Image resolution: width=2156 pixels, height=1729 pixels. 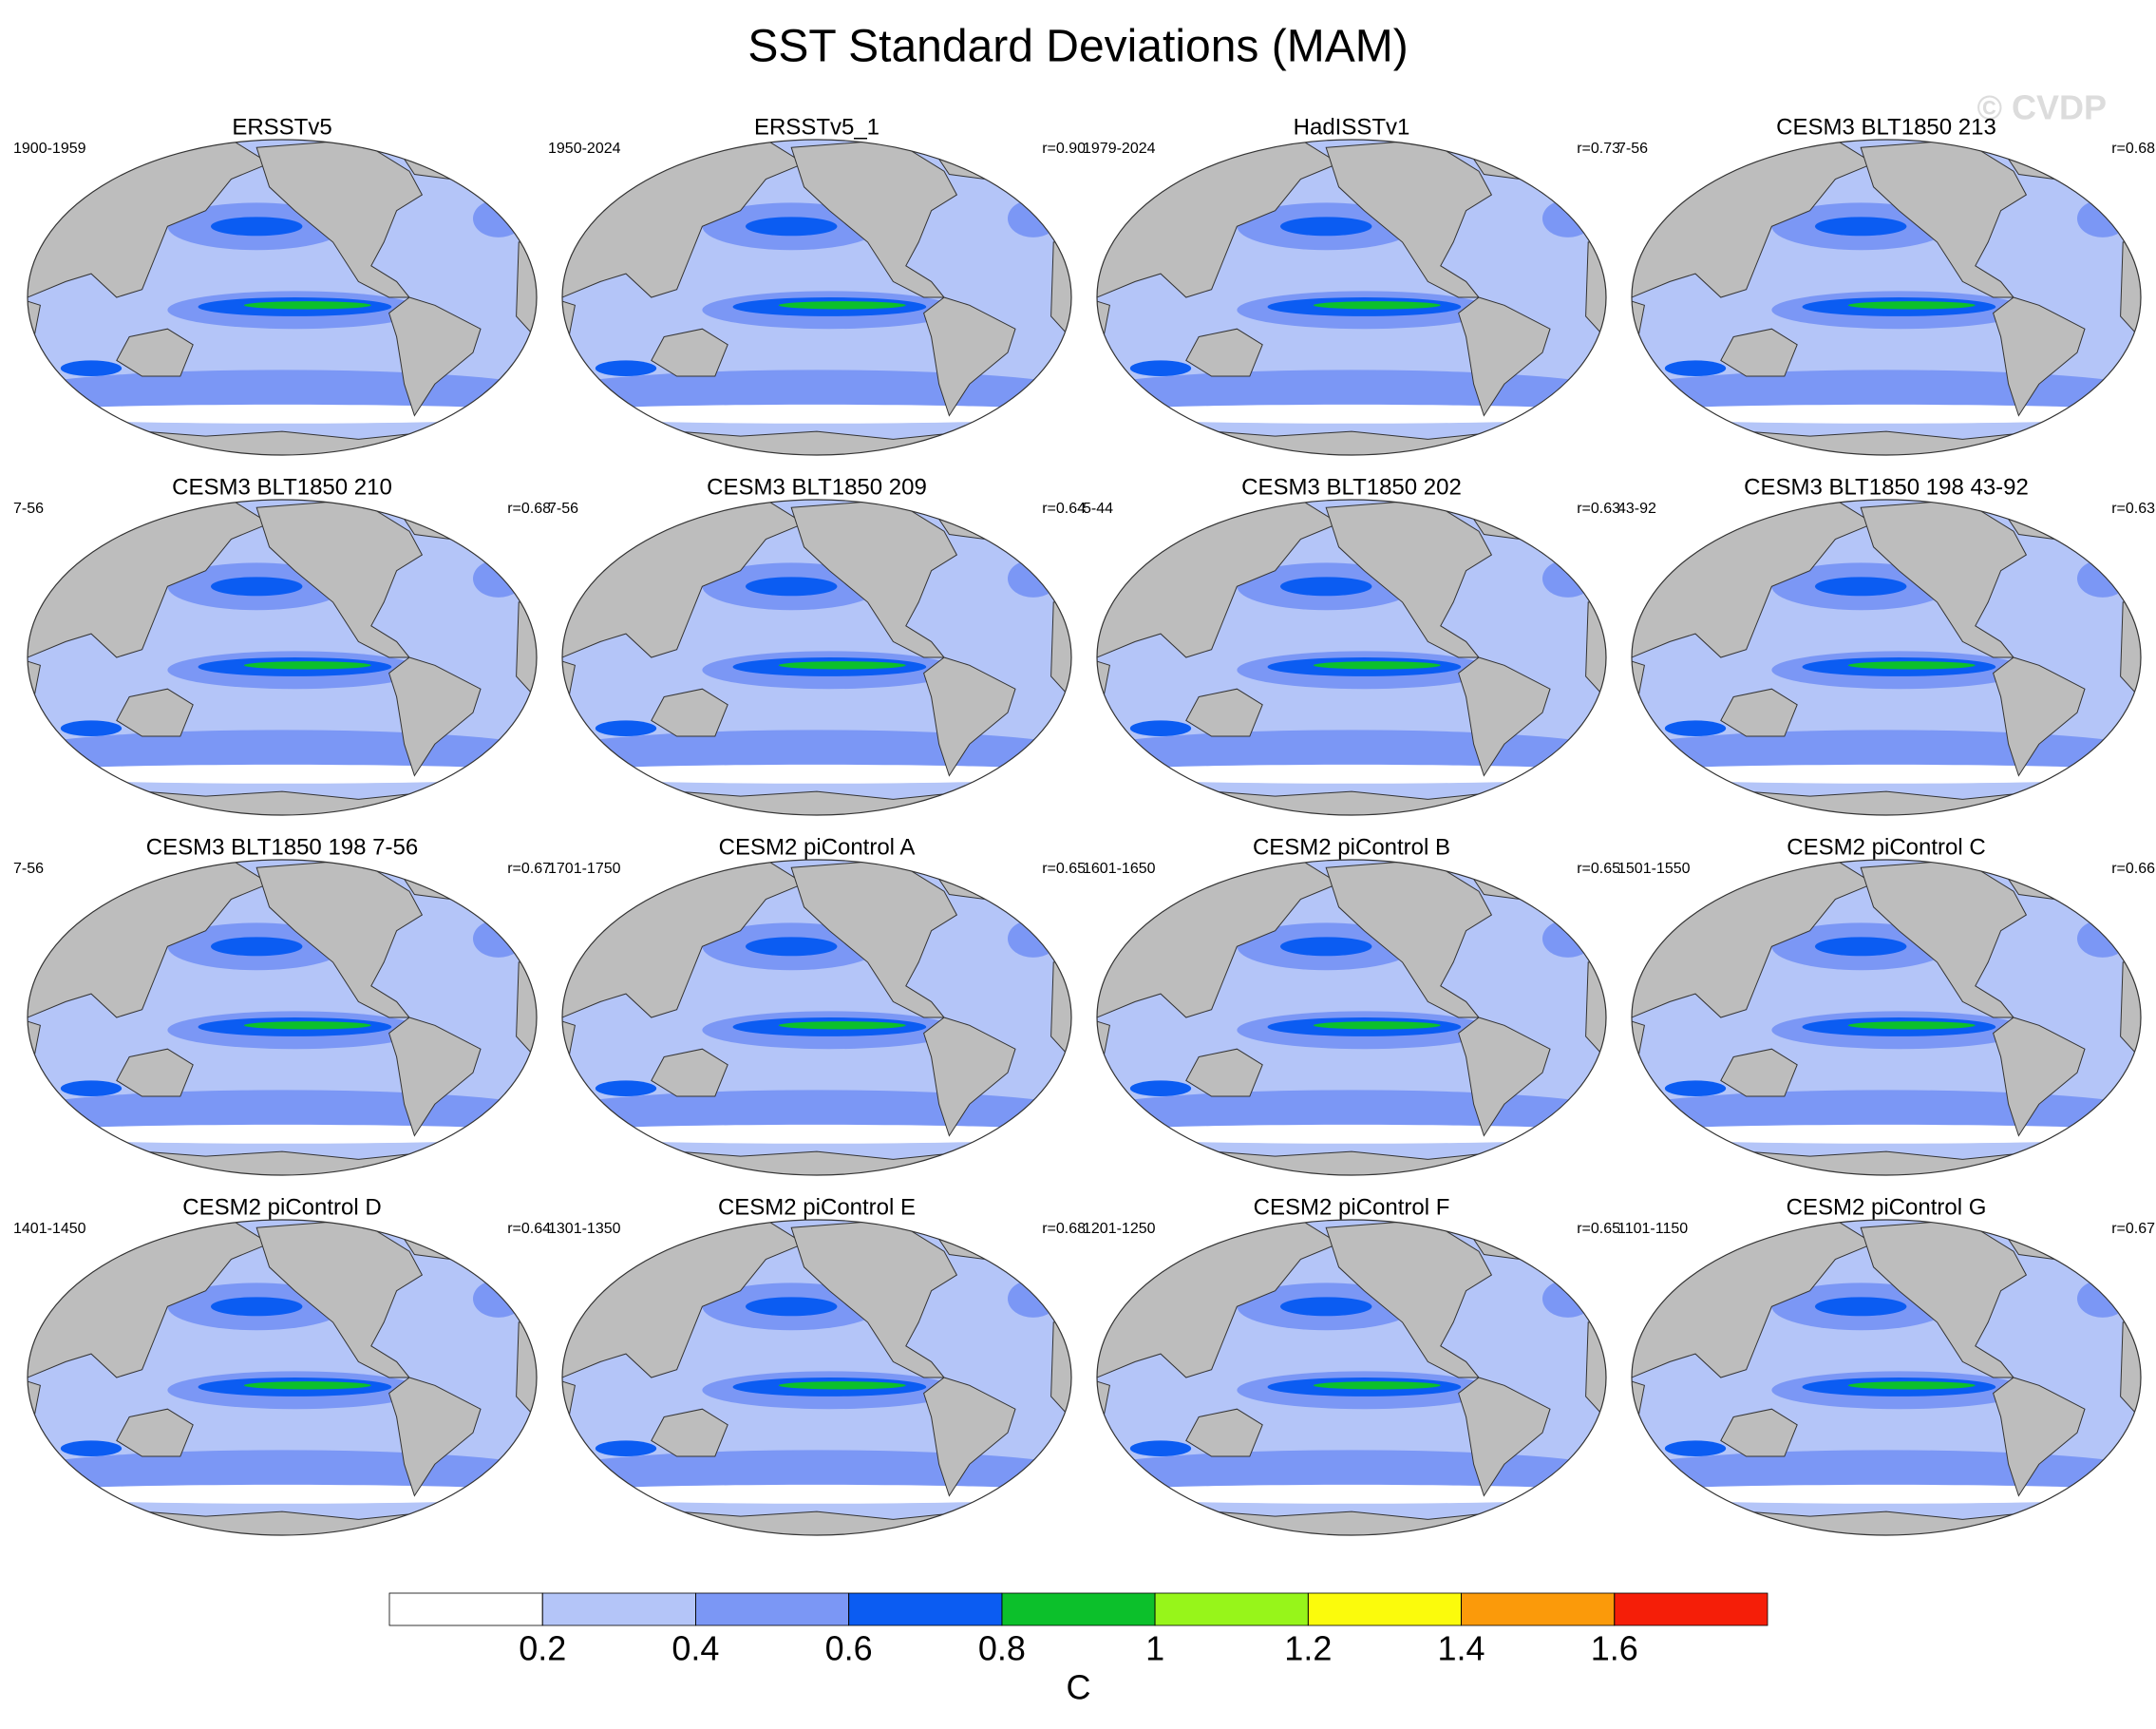 What do you see at coordinates (584, 869) in the screenshot?
I see `panel-period: 1701-1750` at bounding box center [584, 869].